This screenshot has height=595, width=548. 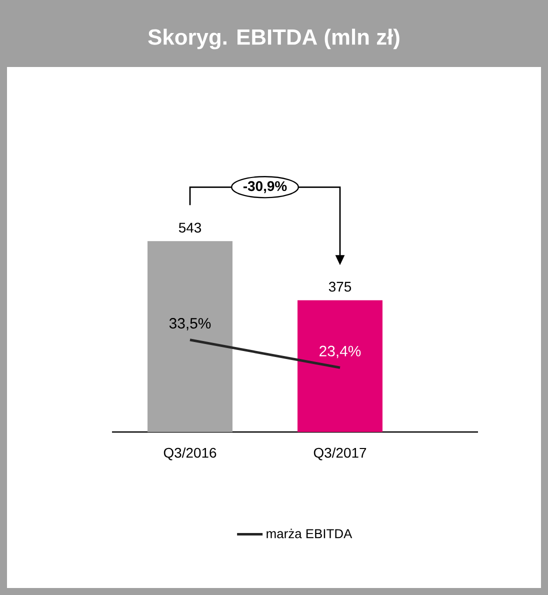 What do you see at coordinates (340, 454) in the screenshot?
I see `x-tick-label: Q3/2017` at bounding box center [340, 454].